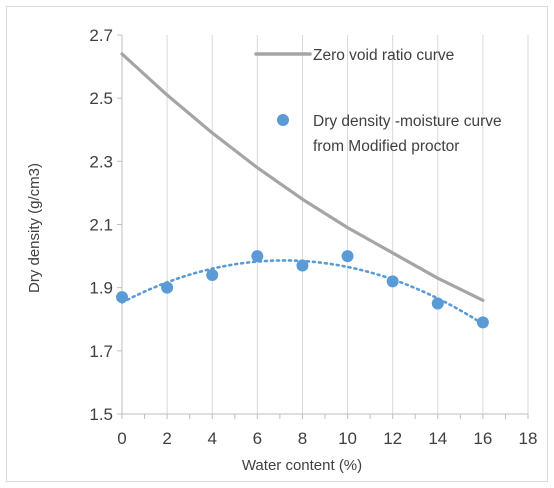  I want to click on y-tick-label-2.5: 2.5, so click(101, 98).